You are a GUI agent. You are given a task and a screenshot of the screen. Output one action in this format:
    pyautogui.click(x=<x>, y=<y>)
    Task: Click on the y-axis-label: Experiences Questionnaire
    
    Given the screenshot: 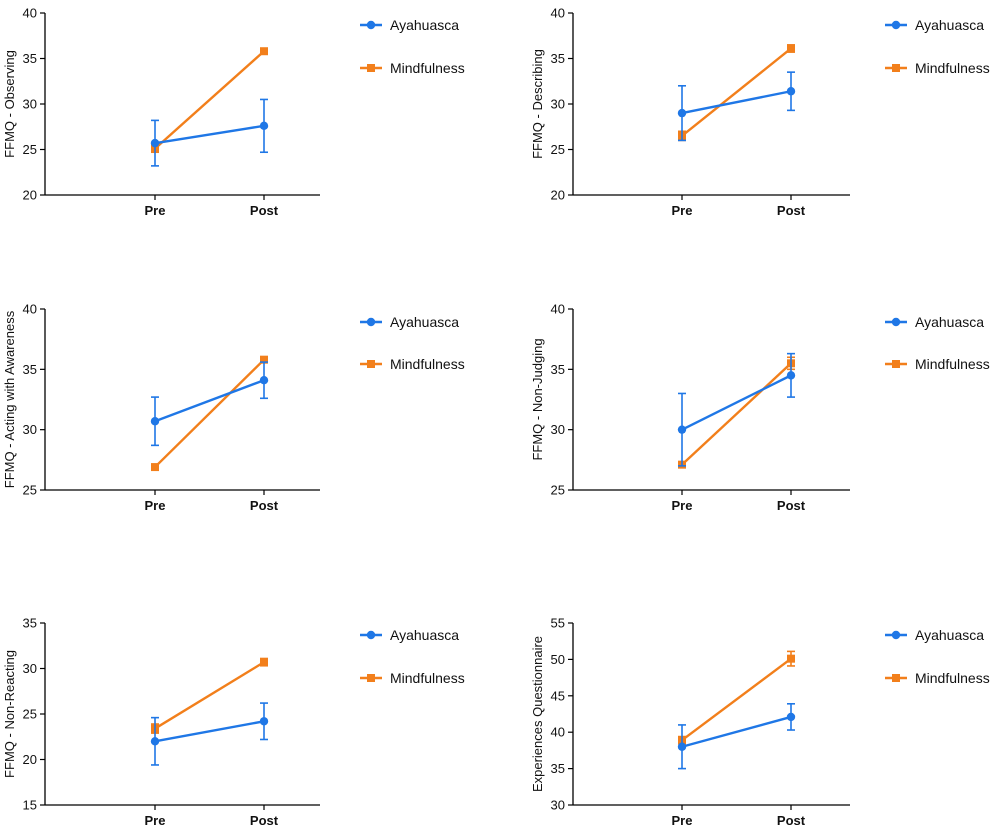 What is the action you would take?
    pyautogui.click(x=537, y=714)
    